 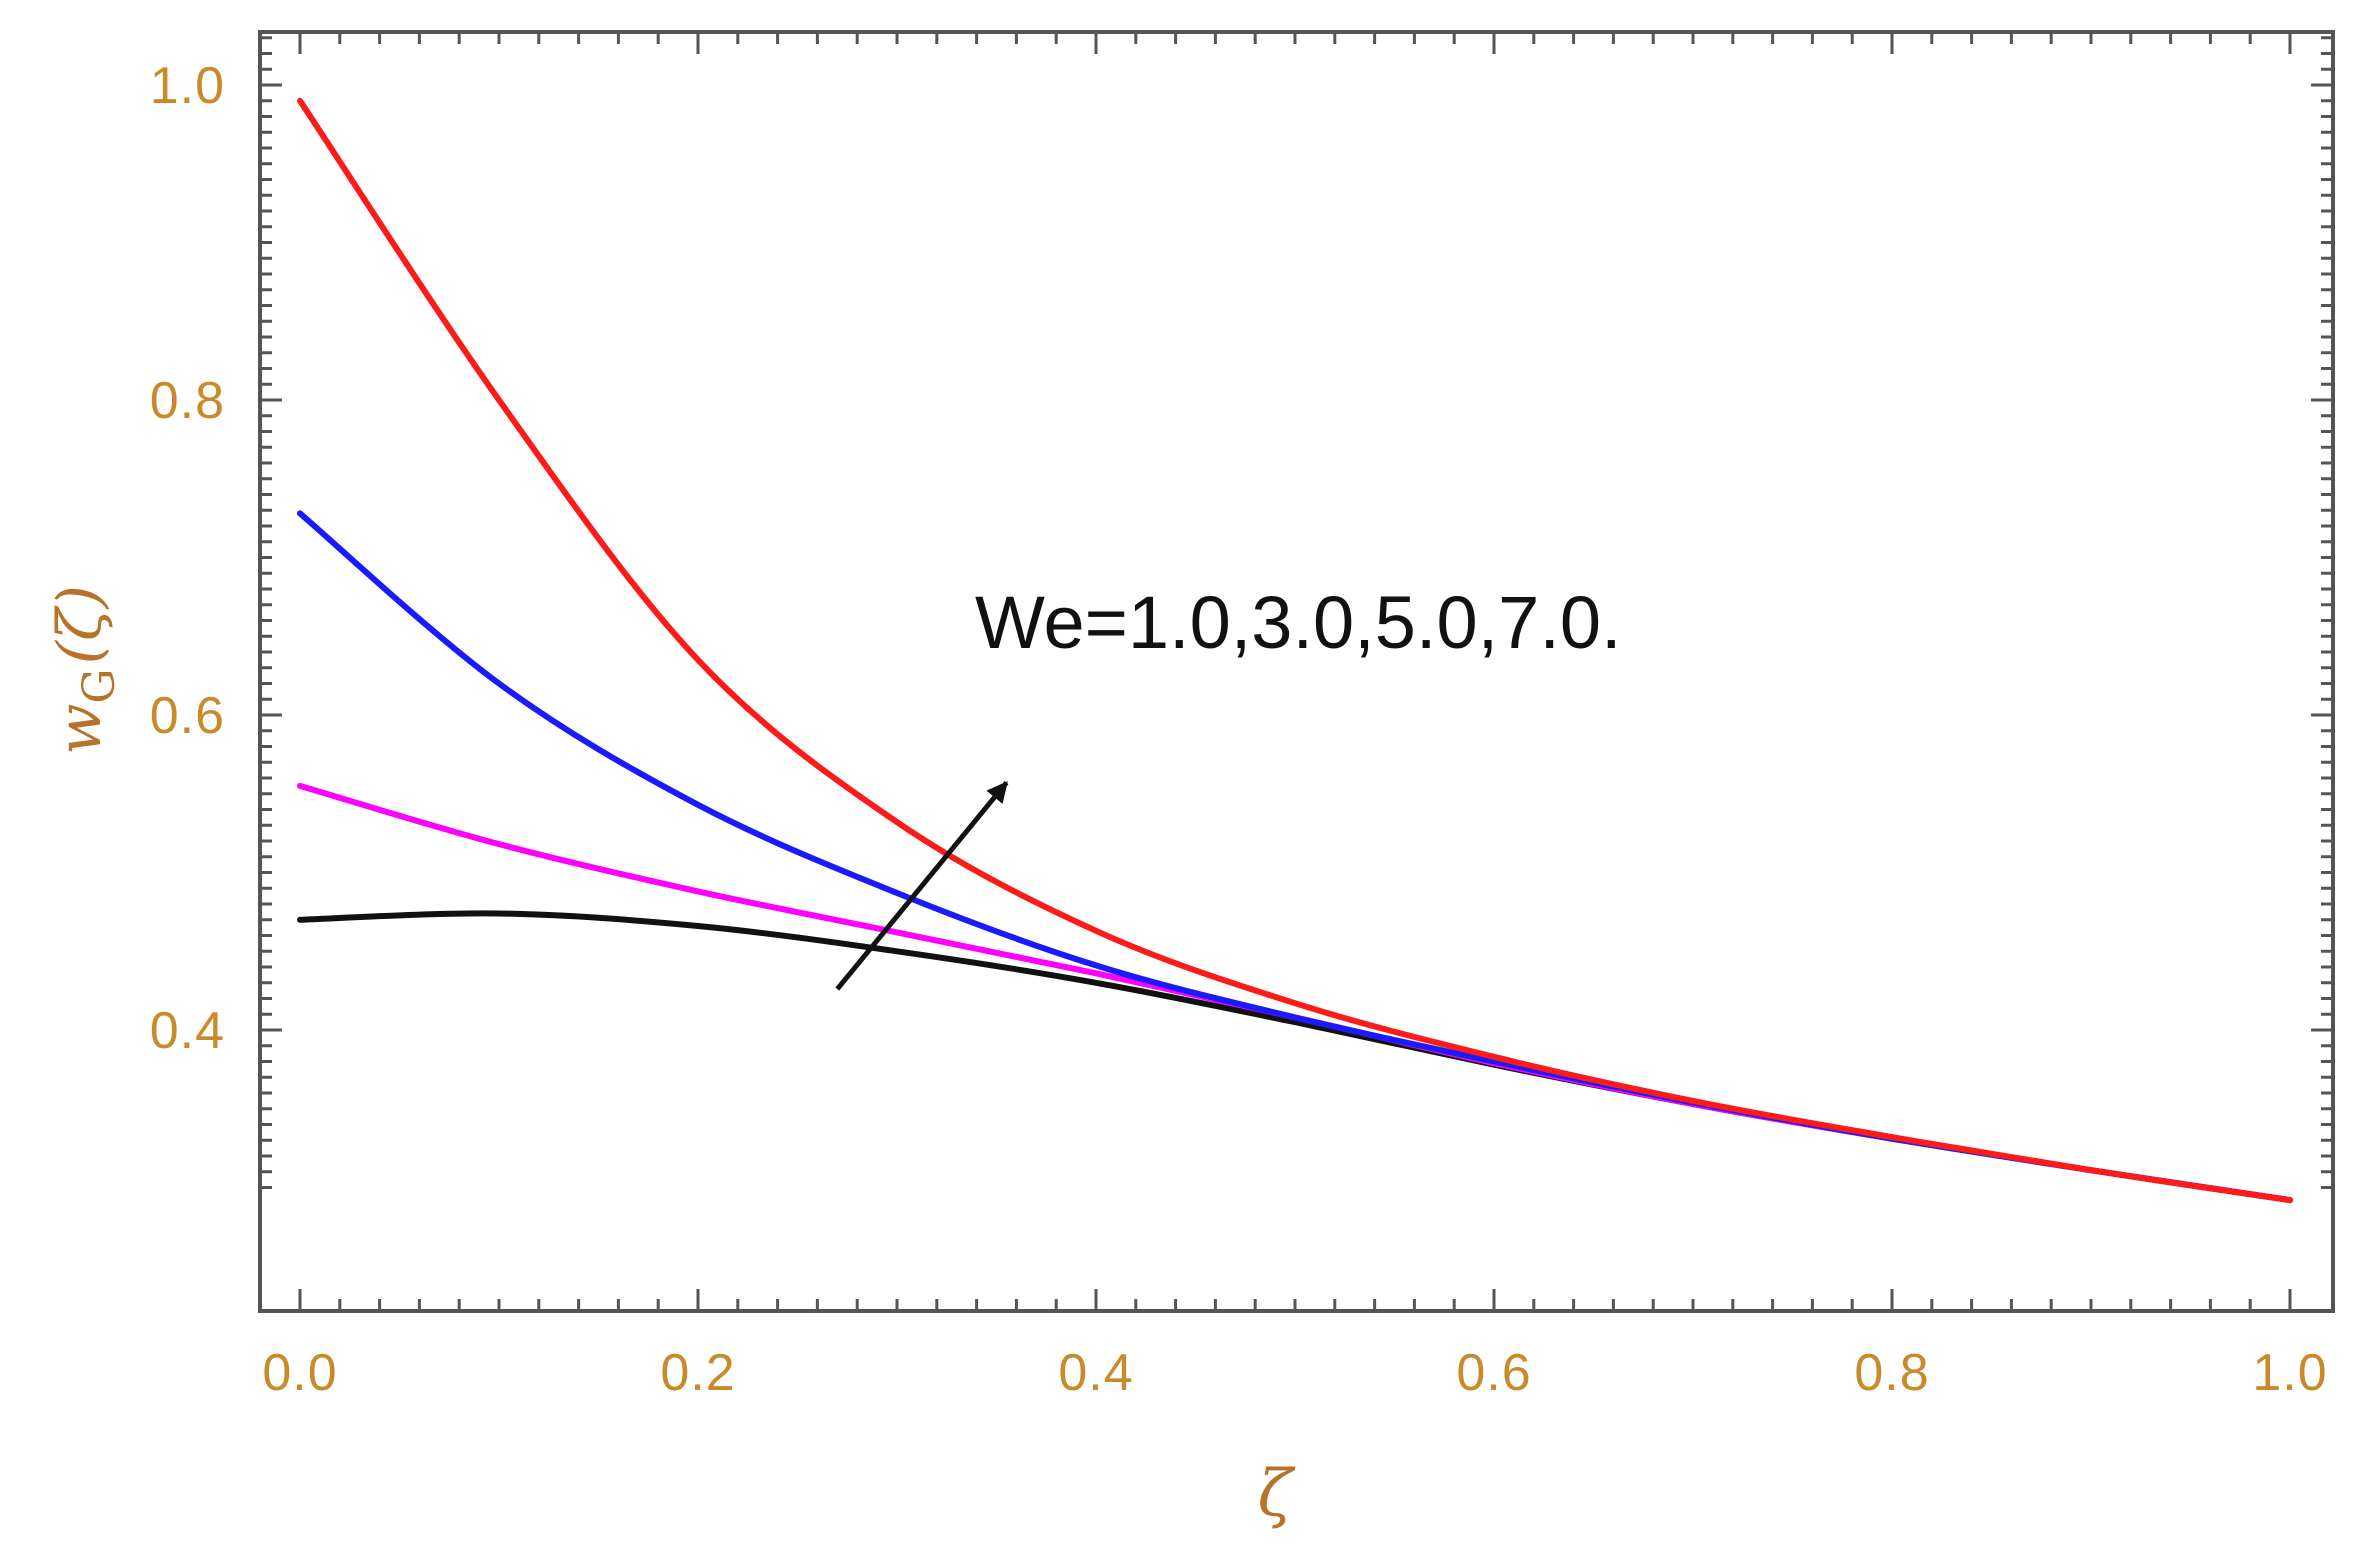 What do you see at coordinates (922, 886) in the screenshot?
I see `annotation-arrow` at bounding box center [922, 886].